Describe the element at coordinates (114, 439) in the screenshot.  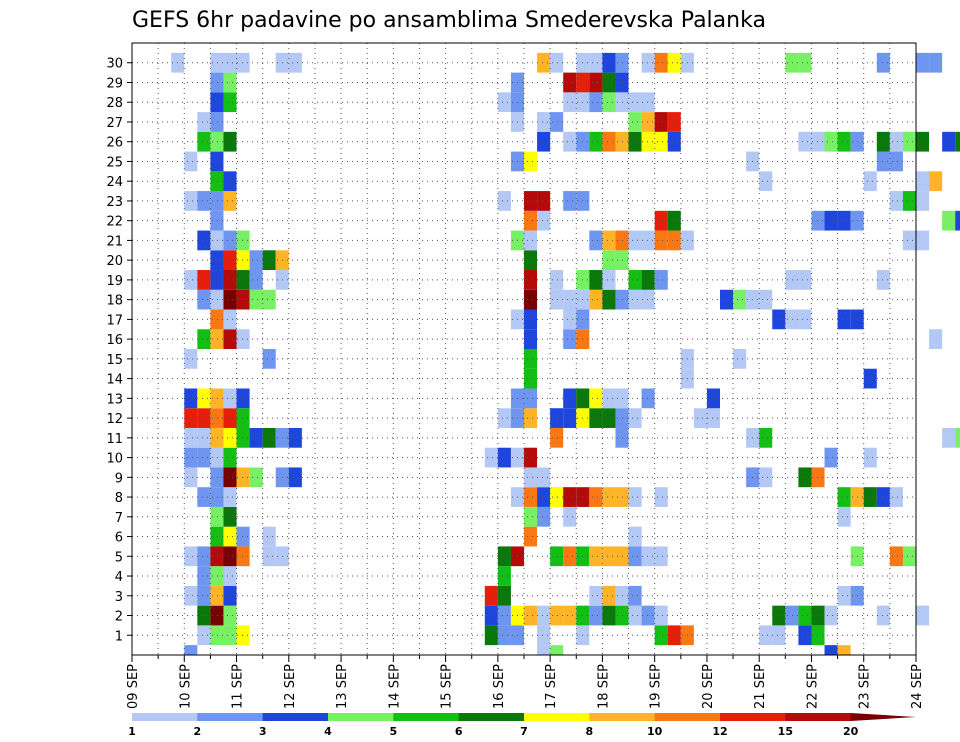
I see `y-tick-label: 11` at that location.